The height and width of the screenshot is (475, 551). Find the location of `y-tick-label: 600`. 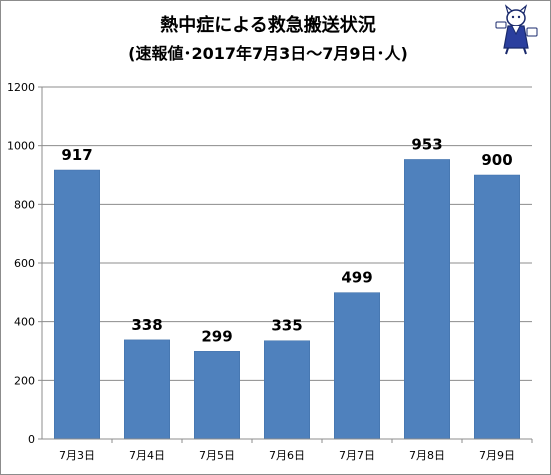

y-tick-label: 600 is located at coordinates (24, 263).